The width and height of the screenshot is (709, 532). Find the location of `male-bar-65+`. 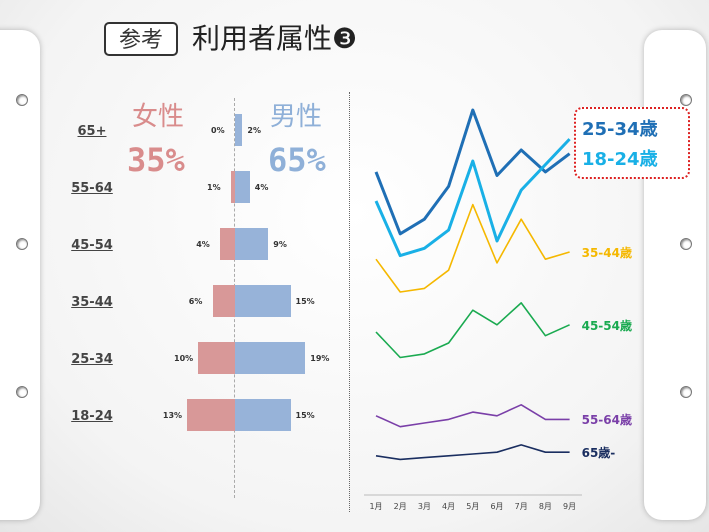

male-bar-65+ is located at coordinates (239, 130).